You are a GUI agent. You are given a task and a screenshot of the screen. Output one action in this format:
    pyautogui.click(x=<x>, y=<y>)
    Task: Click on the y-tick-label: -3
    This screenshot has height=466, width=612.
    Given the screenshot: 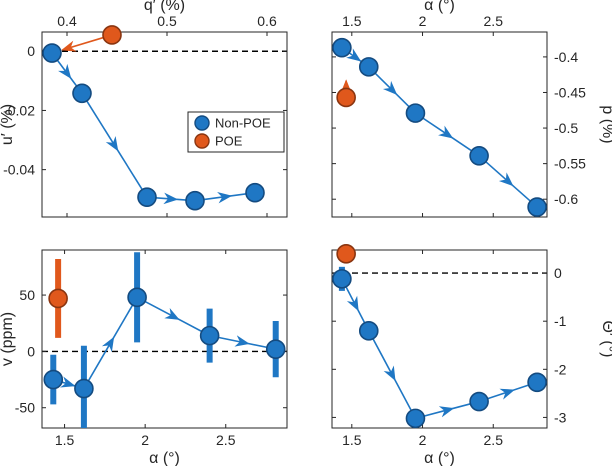 What is the action you would take?
    pyautogui.click(x=560, y=417)
    